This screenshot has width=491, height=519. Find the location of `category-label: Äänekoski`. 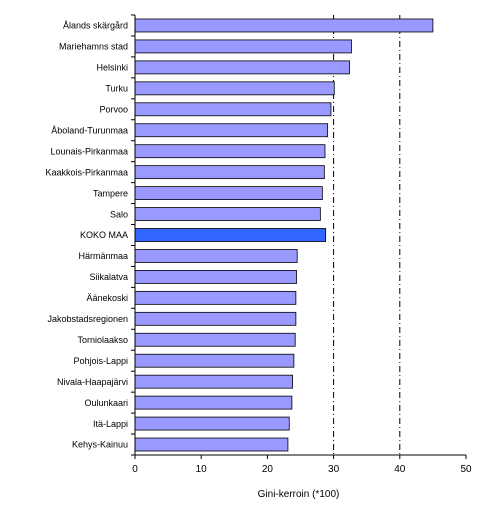

category-label: Äänekoski is located at coordinates (107, 298).